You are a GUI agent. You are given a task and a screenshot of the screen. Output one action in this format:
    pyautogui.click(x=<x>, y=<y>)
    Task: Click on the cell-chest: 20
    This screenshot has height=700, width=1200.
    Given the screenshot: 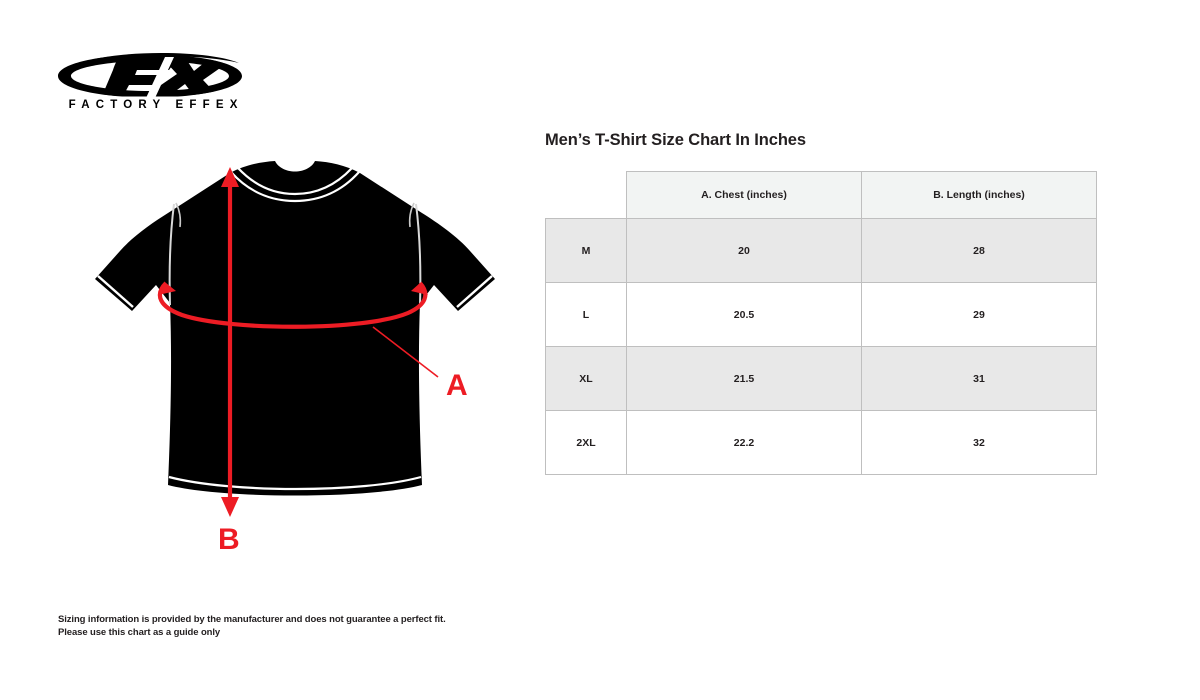 What is the action you would take?
    pyautogui.click(x=744, y=250)
    